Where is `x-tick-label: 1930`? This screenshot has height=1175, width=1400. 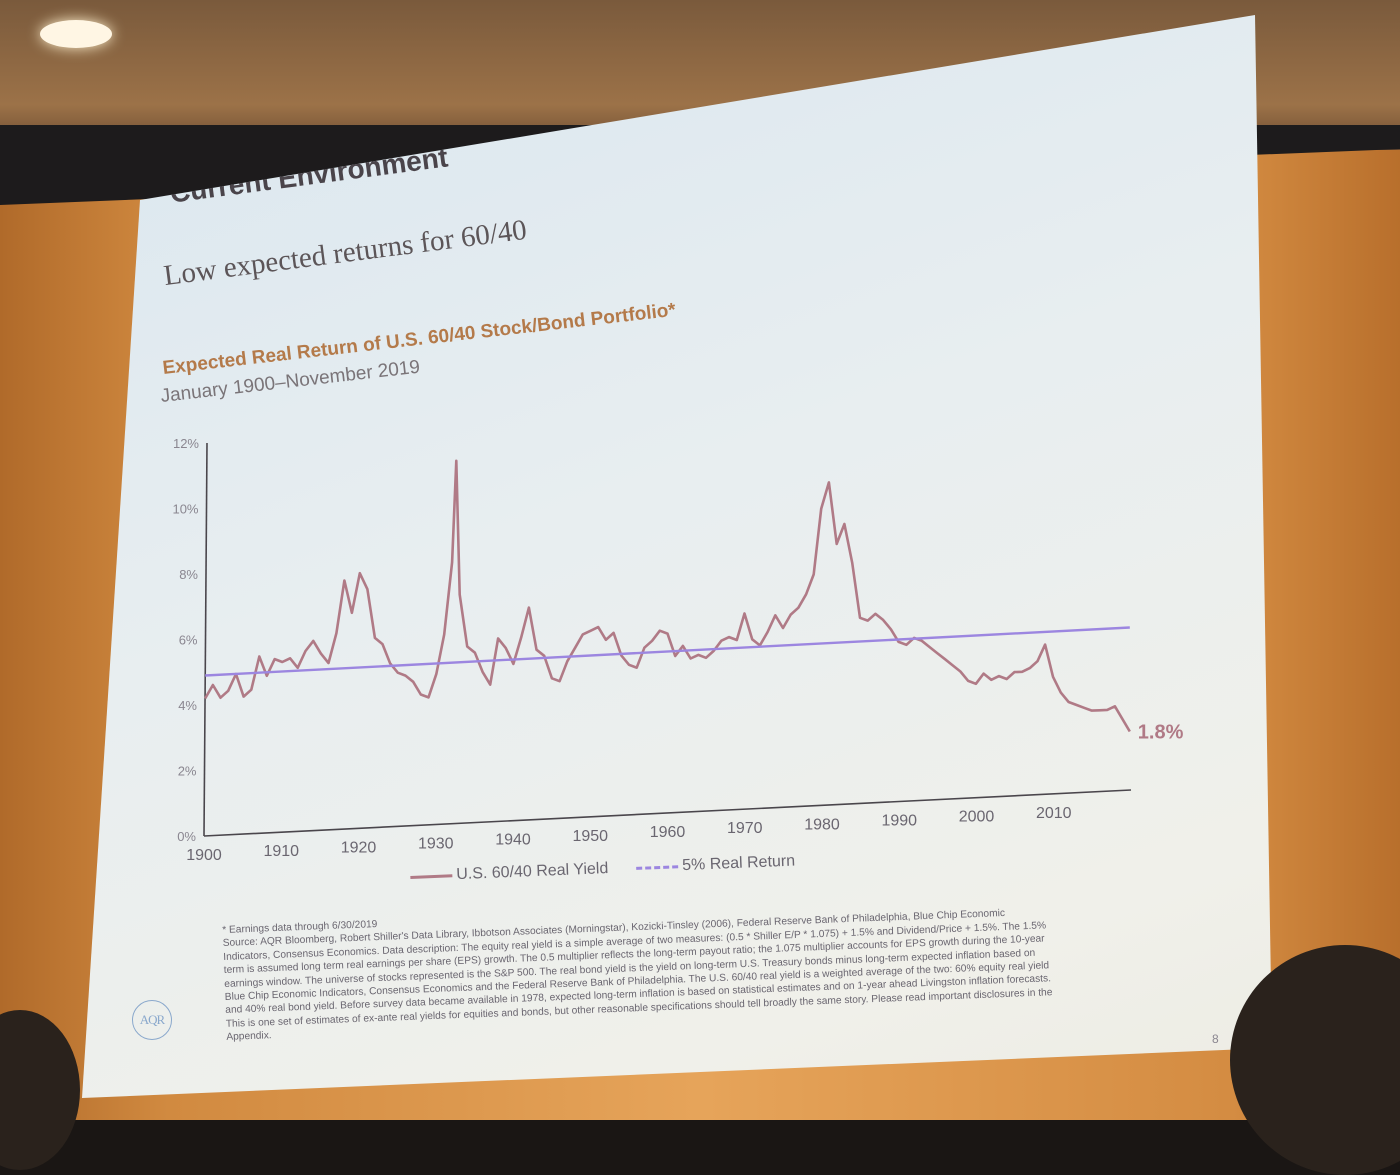
x-tick-label: 1930 is located at coordinates (436, 844).